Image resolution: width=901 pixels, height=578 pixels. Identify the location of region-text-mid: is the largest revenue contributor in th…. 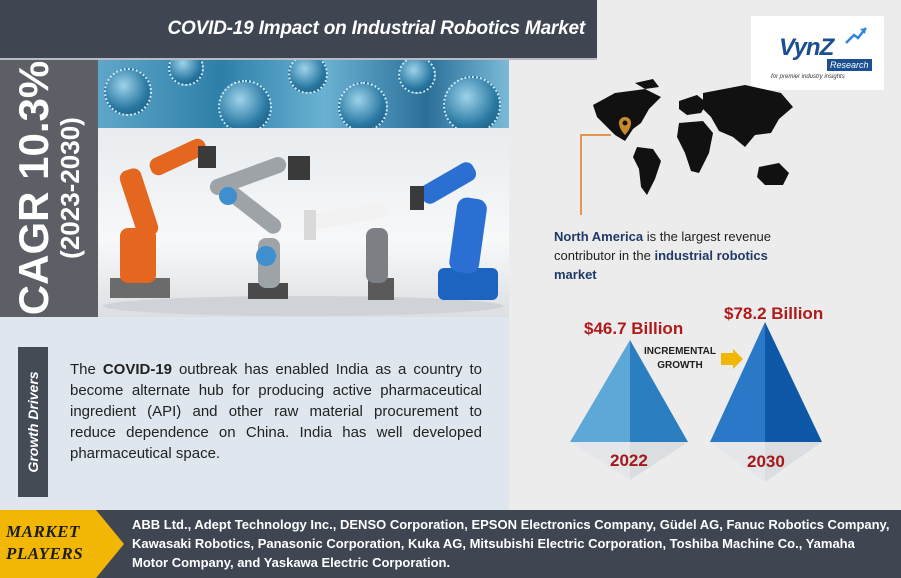
(663, 246).